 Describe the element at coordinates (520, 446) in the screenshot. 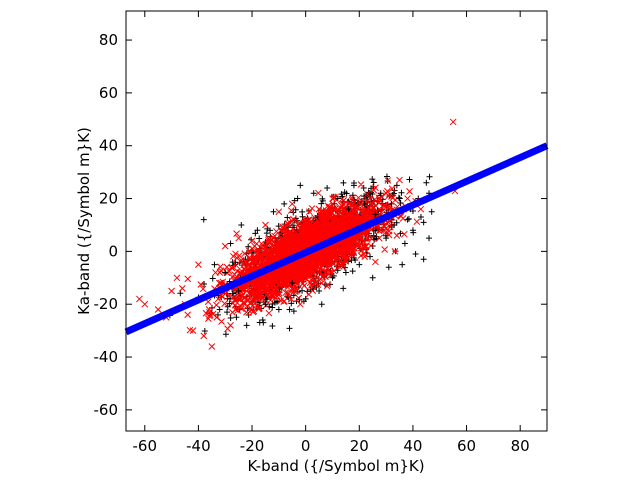

I see `x-tick-label-80: 80` at that location.